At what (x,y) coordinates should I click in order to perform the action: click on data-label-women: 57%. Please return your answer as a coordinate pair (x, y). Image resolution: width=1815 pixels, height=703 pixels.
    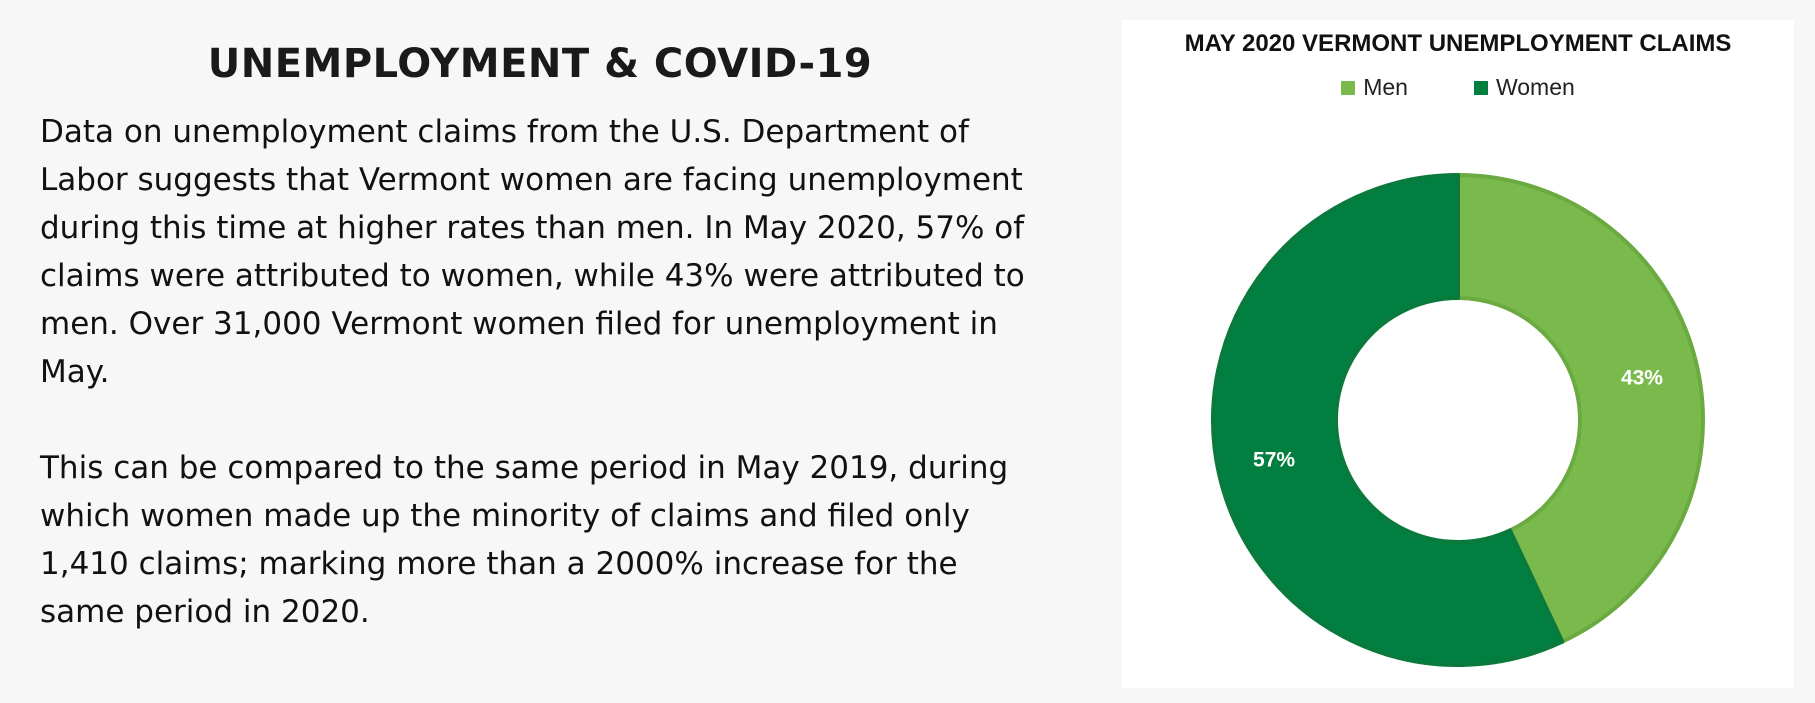
    Looking at the image, I should click on (1274, 460).